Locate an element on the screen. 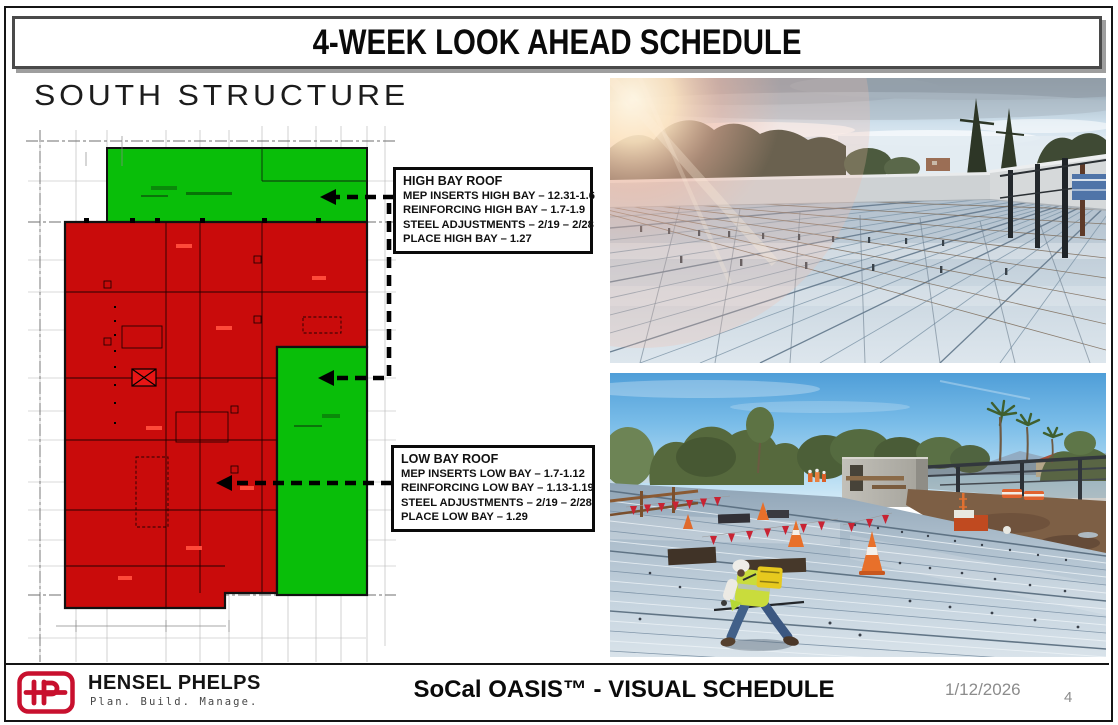 The width and height of the screenshot is (1118, 725). hp-monogram is located at coordinates (45, 692).